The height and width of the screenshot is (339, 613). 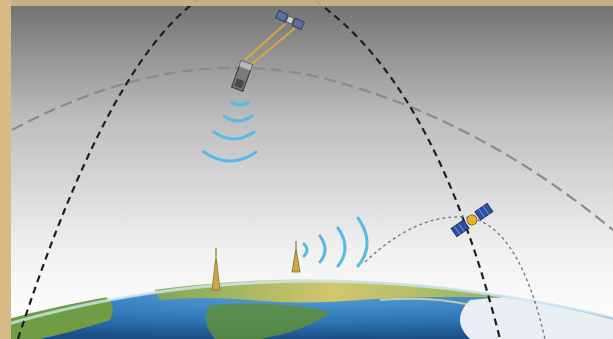 I want to click on orbit-link-right, so click(x=455, y=277).